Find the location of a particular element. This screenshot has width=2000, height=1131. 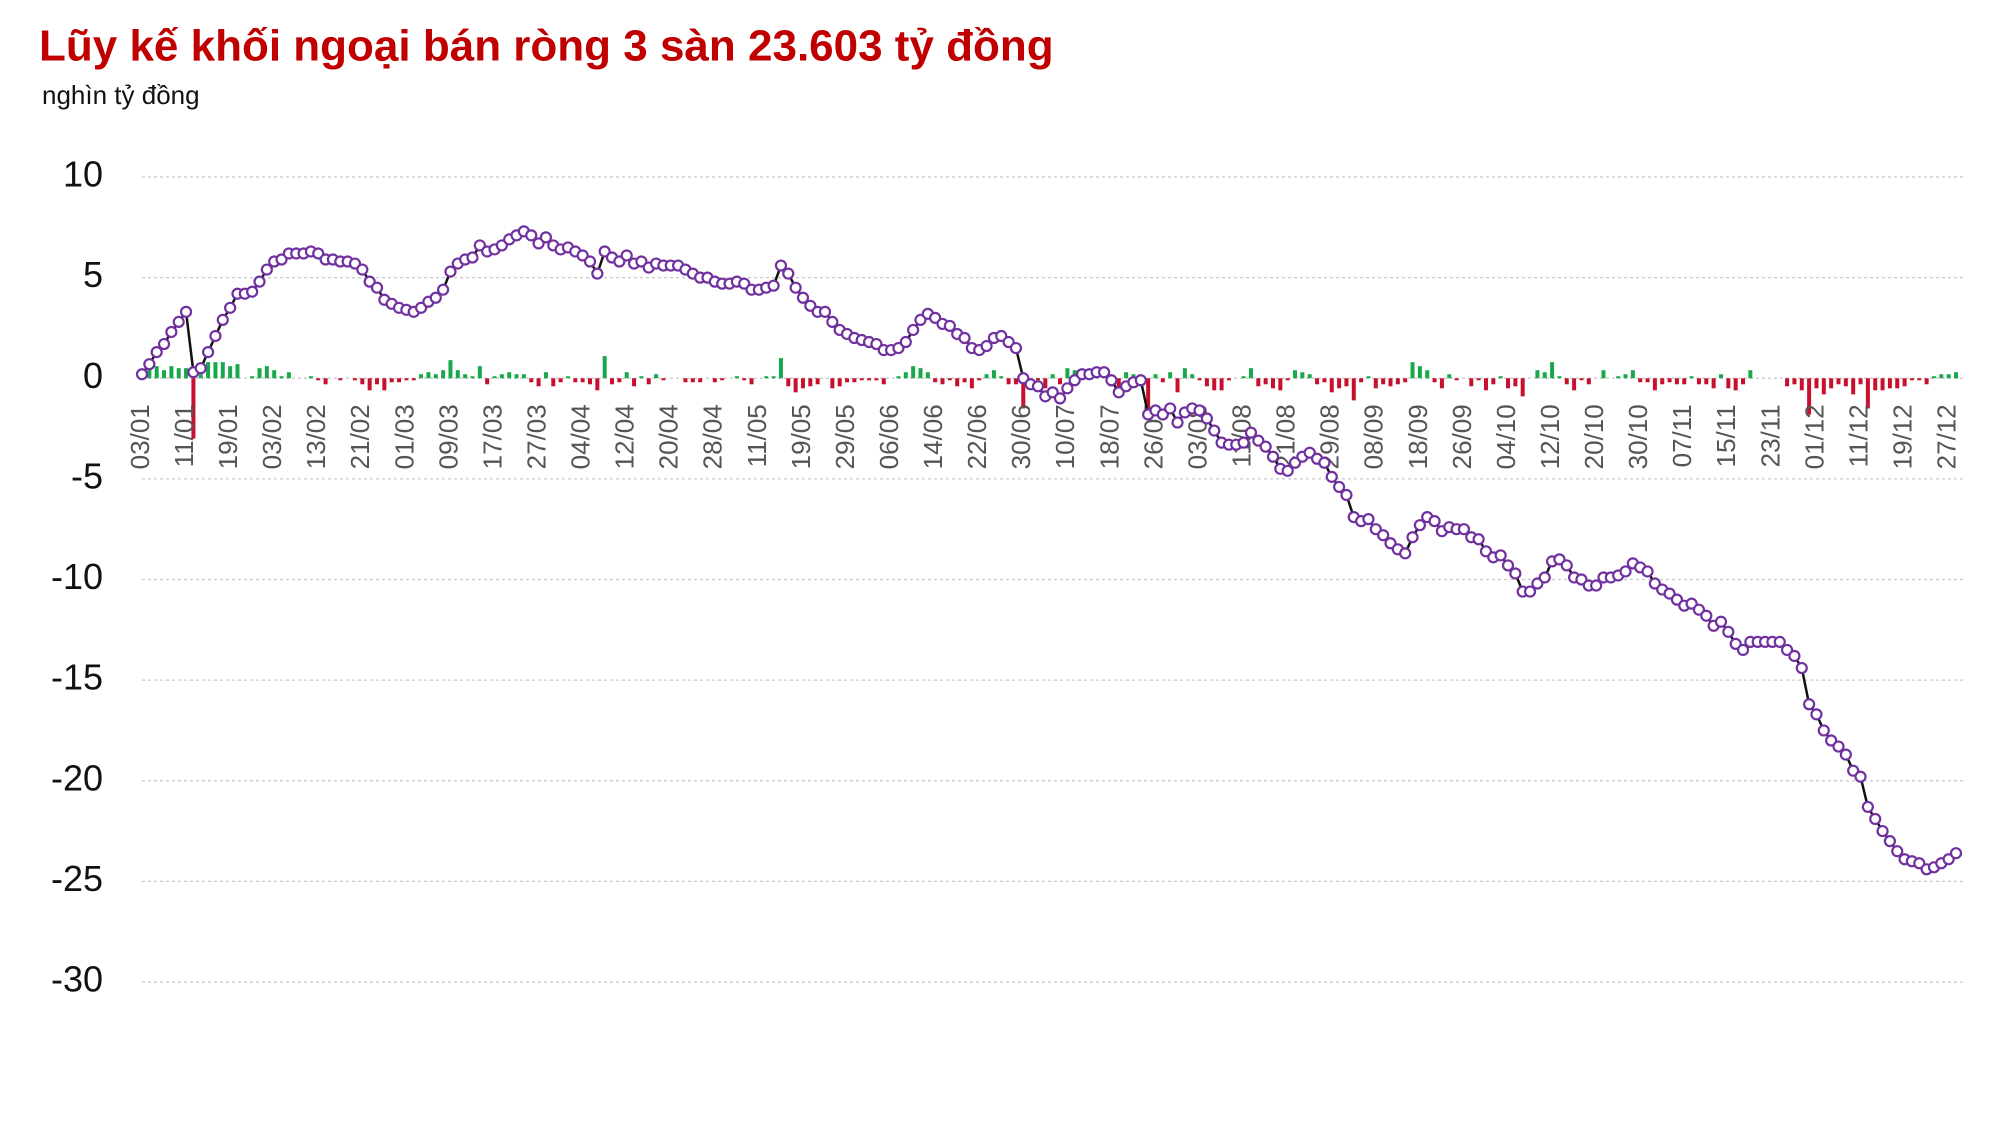

x-tick-label: 04/04 is located at coordinates (581, 436).